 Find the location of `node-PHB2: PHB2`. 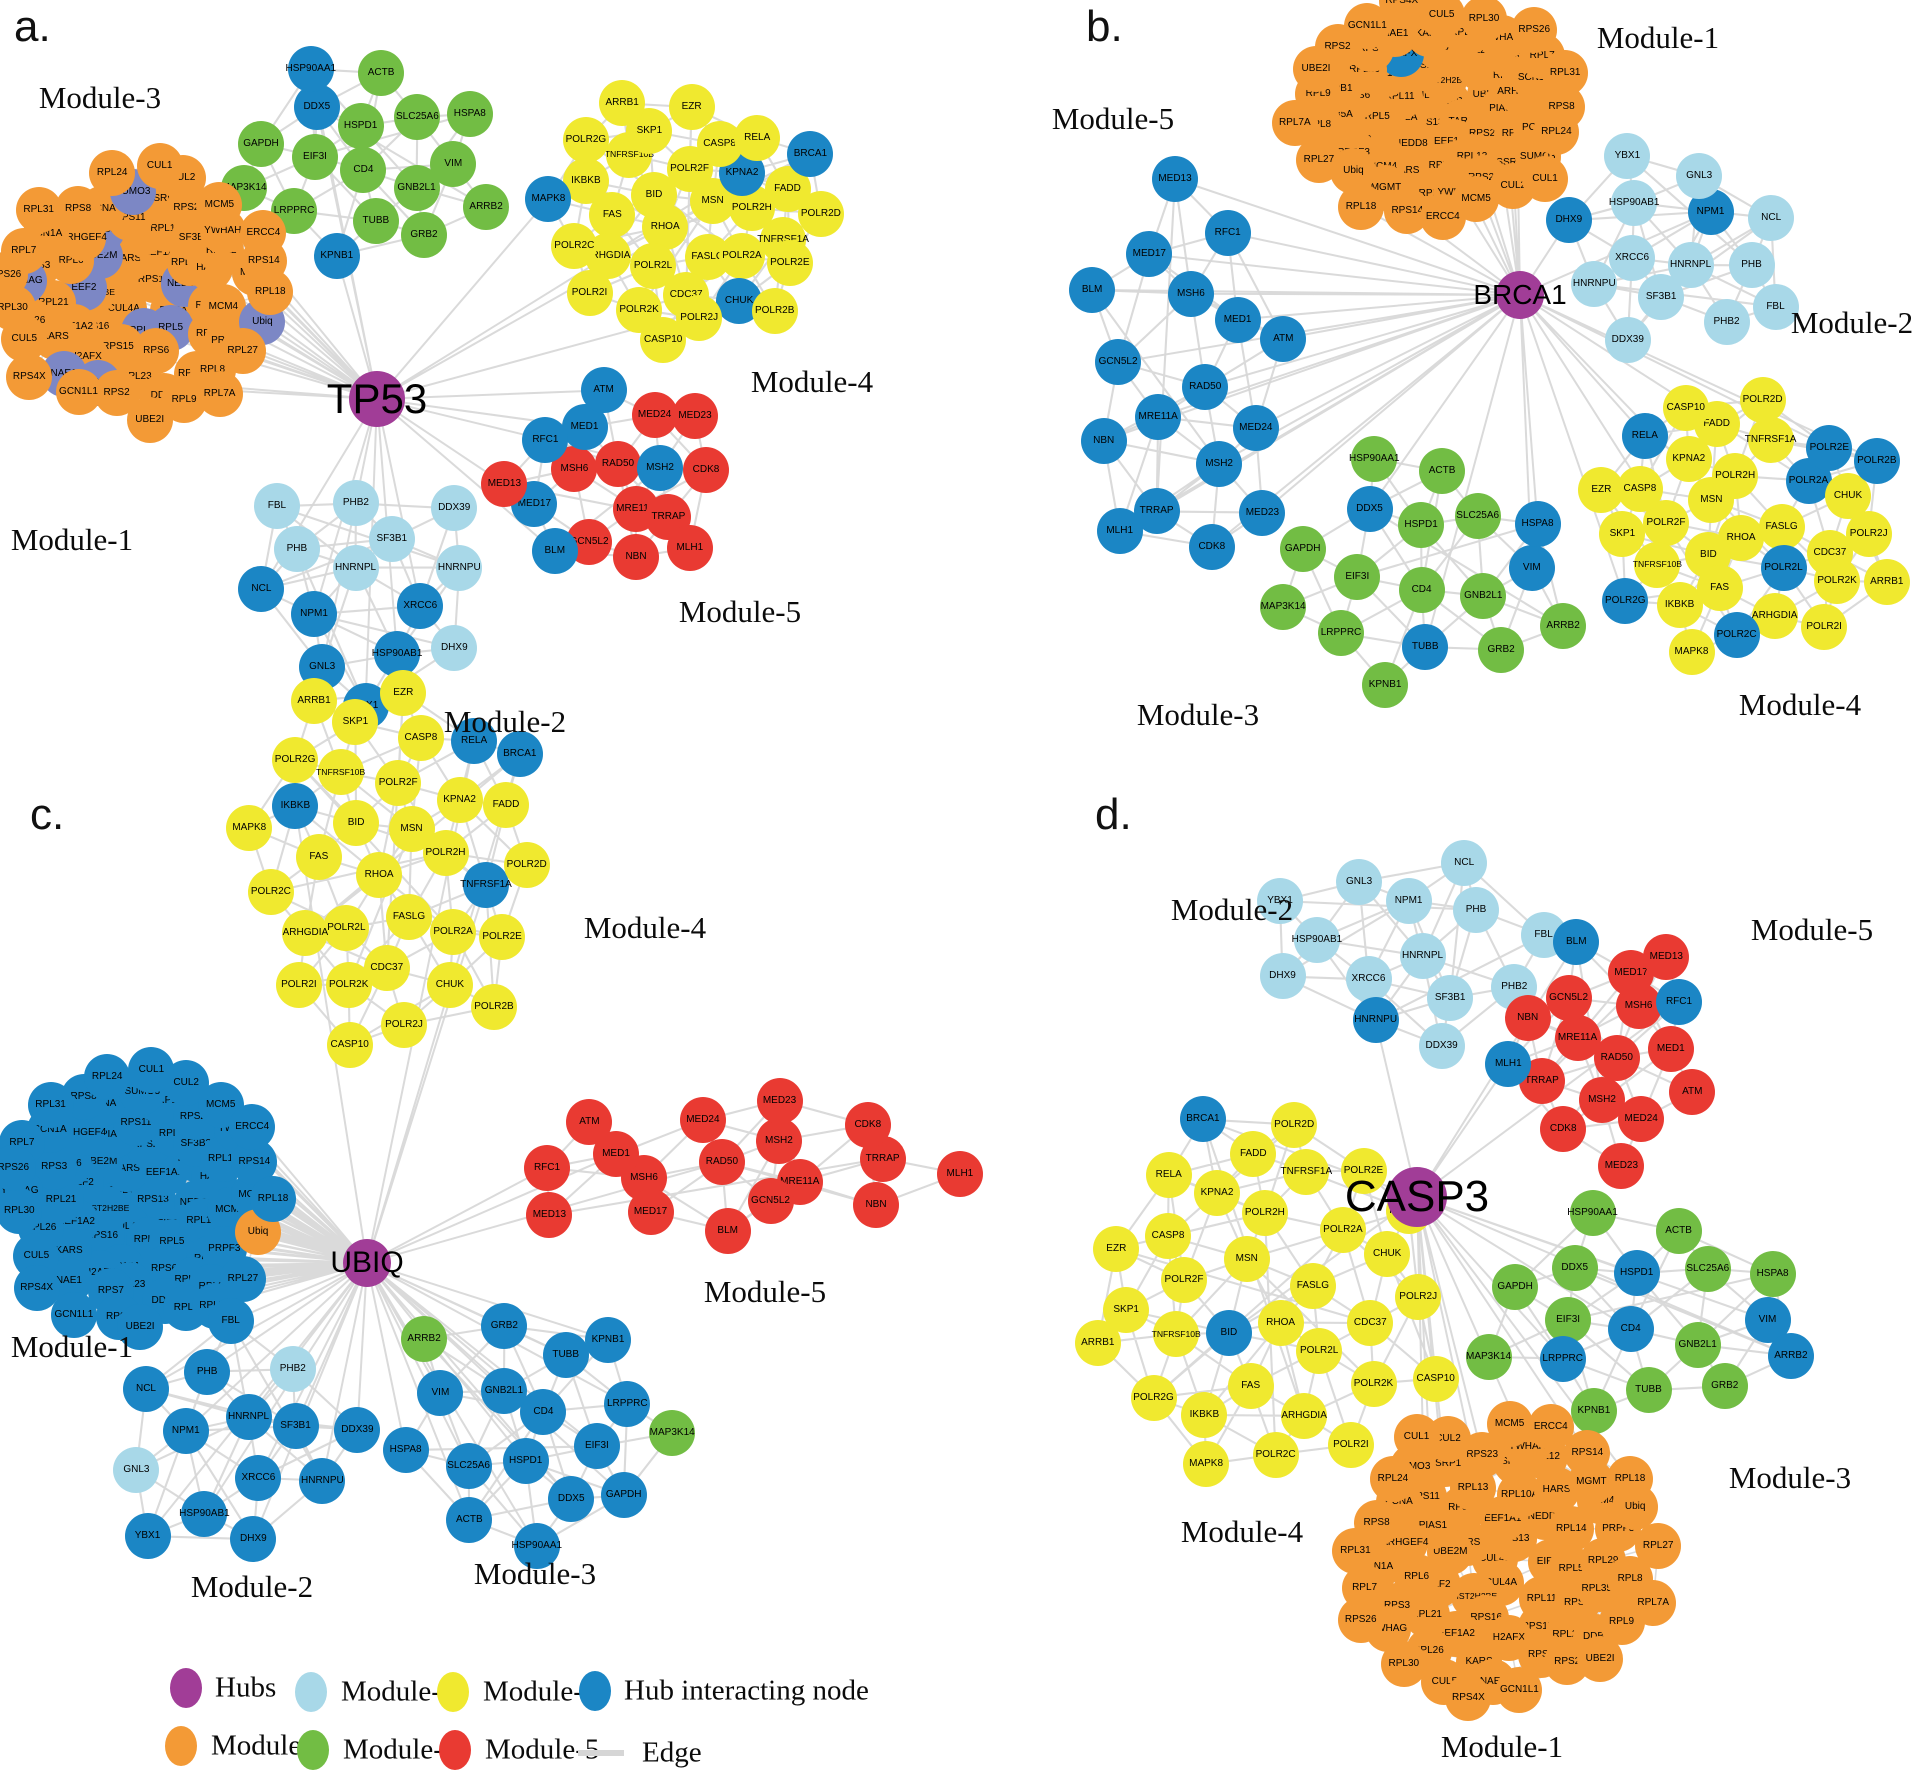

node-PHB2: PHB2 is located at coordinates (292, 1369).